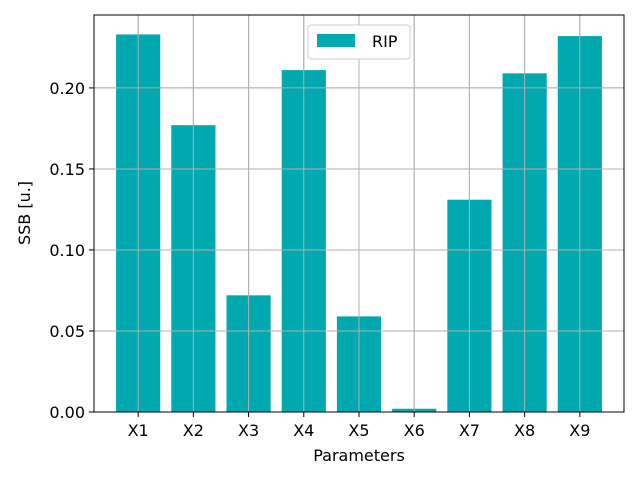 This screenshot has height=480, width=640. I want to click on x-tick-label: X2, so click(193, 430).